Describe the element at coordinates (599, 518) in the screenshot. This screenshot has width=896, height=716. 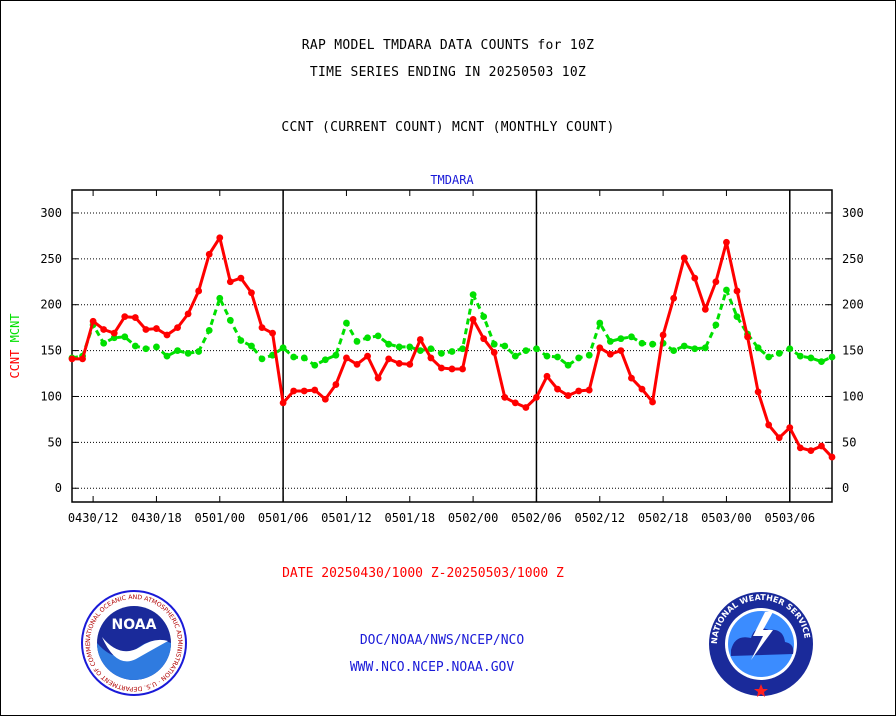
I see `x-tick-label: 0502/12` at that location.